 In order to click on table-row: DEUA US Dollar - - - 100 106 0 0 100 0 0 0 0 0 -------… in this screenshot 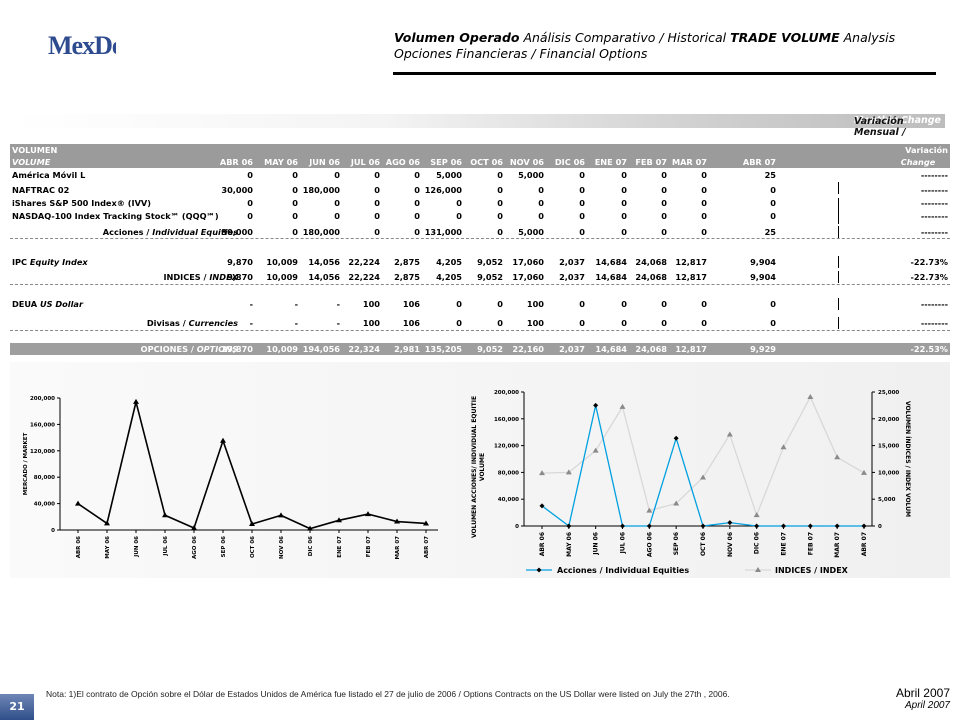, I will do `click(480, 304)`.